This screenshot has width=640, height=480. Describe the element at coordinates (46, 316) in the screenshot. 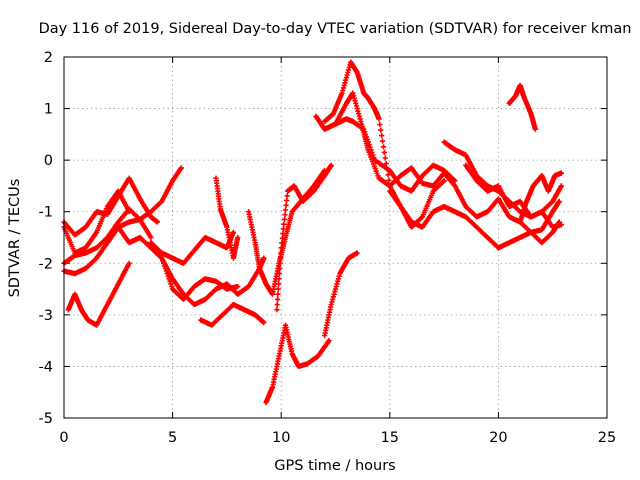

I see `y-tick-label: -3` at that location.